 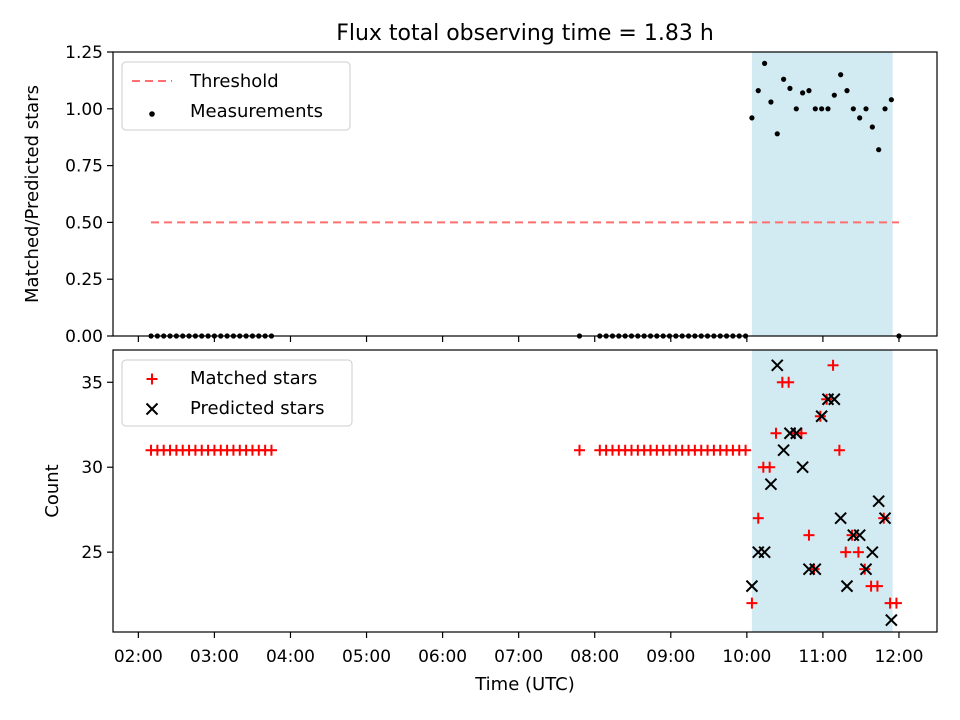 What do you see at coordinates (84, 280) in the screenshot?
I see `y-tick-label: 0.25` at bounding box center [84, 280].